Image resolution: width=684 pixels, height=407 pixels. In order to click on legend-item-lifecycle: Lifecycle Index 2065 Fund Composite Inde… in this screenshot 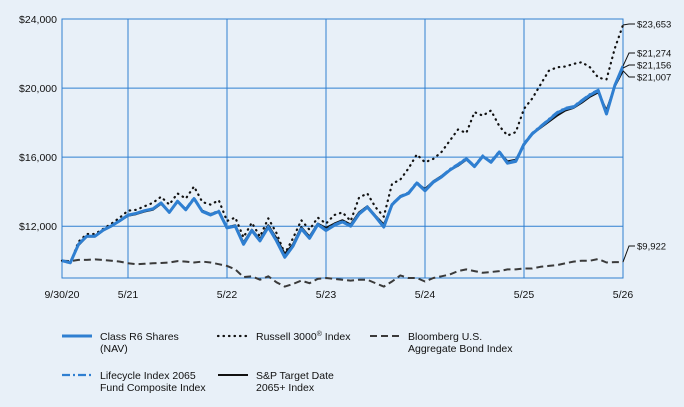, I will do `click(134, 382)`.